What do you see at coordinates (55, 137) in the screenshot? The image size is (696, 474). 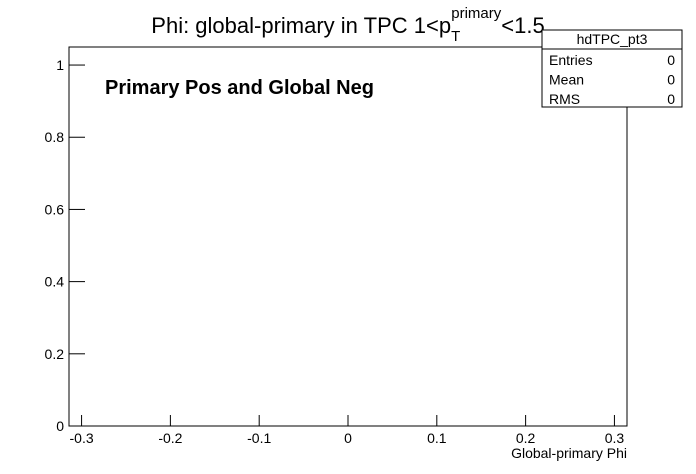 I see `y-tick-label: 0.8` at bounding box center [55, 137].